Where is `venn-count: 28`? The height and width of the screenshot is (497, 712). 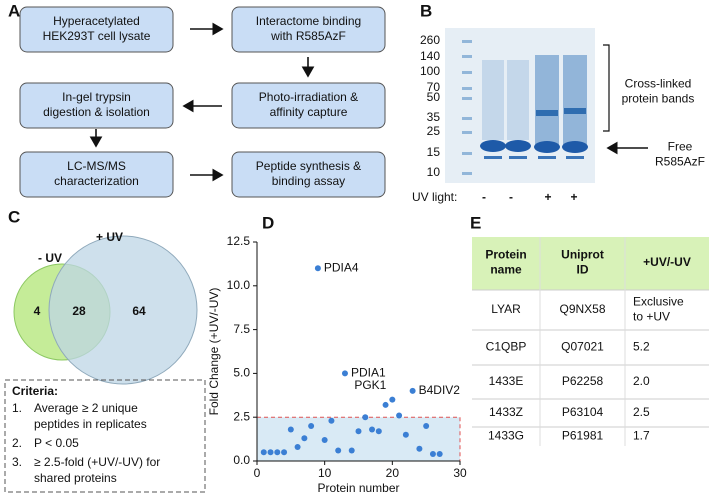
venn-count: 28 is located at coordinates (79, 311).